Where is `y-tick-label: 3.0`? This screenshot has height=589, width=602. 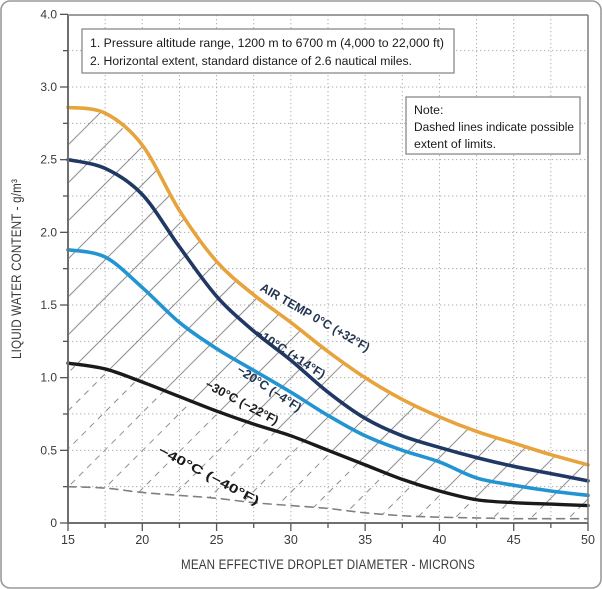
y-tick-label: 3.0 is located at coordinates (48, 87).